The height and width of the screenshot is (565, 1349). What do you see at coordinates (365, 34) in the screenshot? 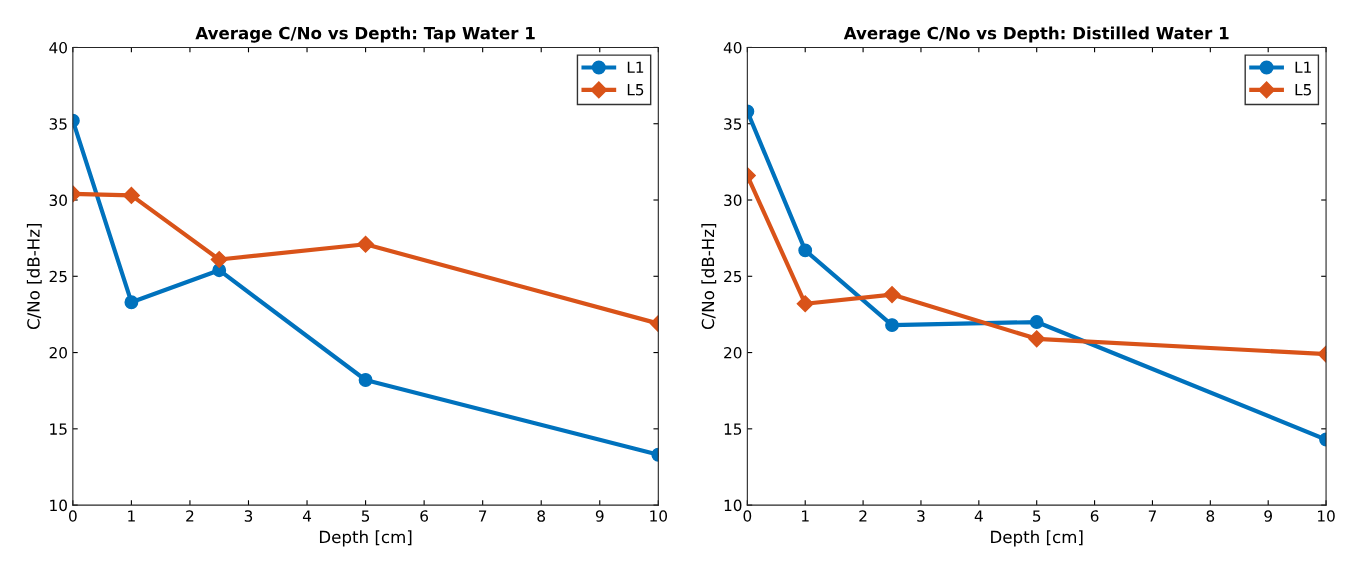
I see `chart-title: Average C/No vs Depth: Tap Water 1` at bounding box center [365, 34].